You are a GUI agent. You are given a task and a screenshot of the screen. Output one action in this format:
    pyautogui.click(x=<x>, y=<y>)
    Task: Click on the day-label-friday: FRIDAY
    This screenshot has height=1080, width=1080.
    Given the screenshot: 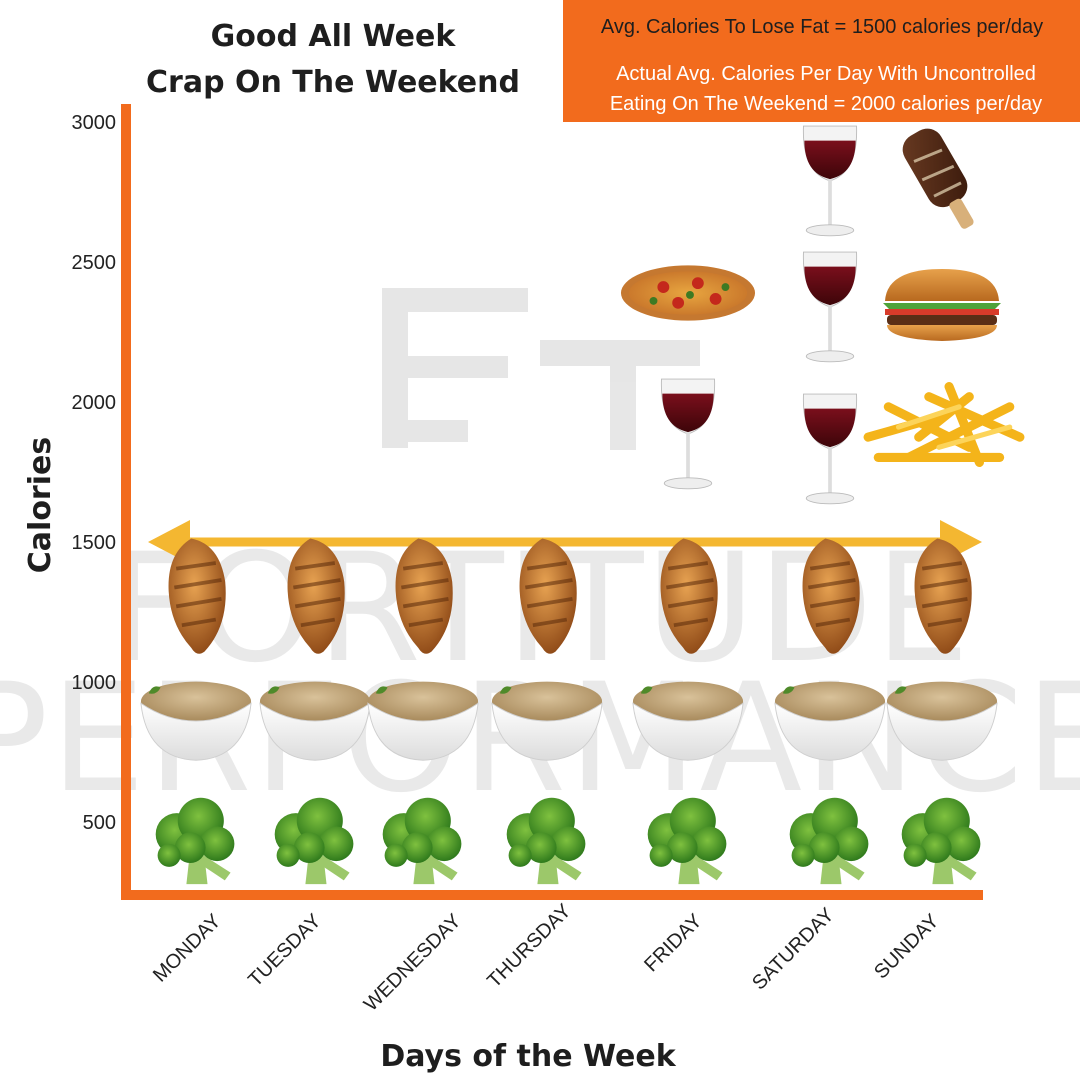 What is the action you would take?
    pyautogui.click(x=673, y=943)
    